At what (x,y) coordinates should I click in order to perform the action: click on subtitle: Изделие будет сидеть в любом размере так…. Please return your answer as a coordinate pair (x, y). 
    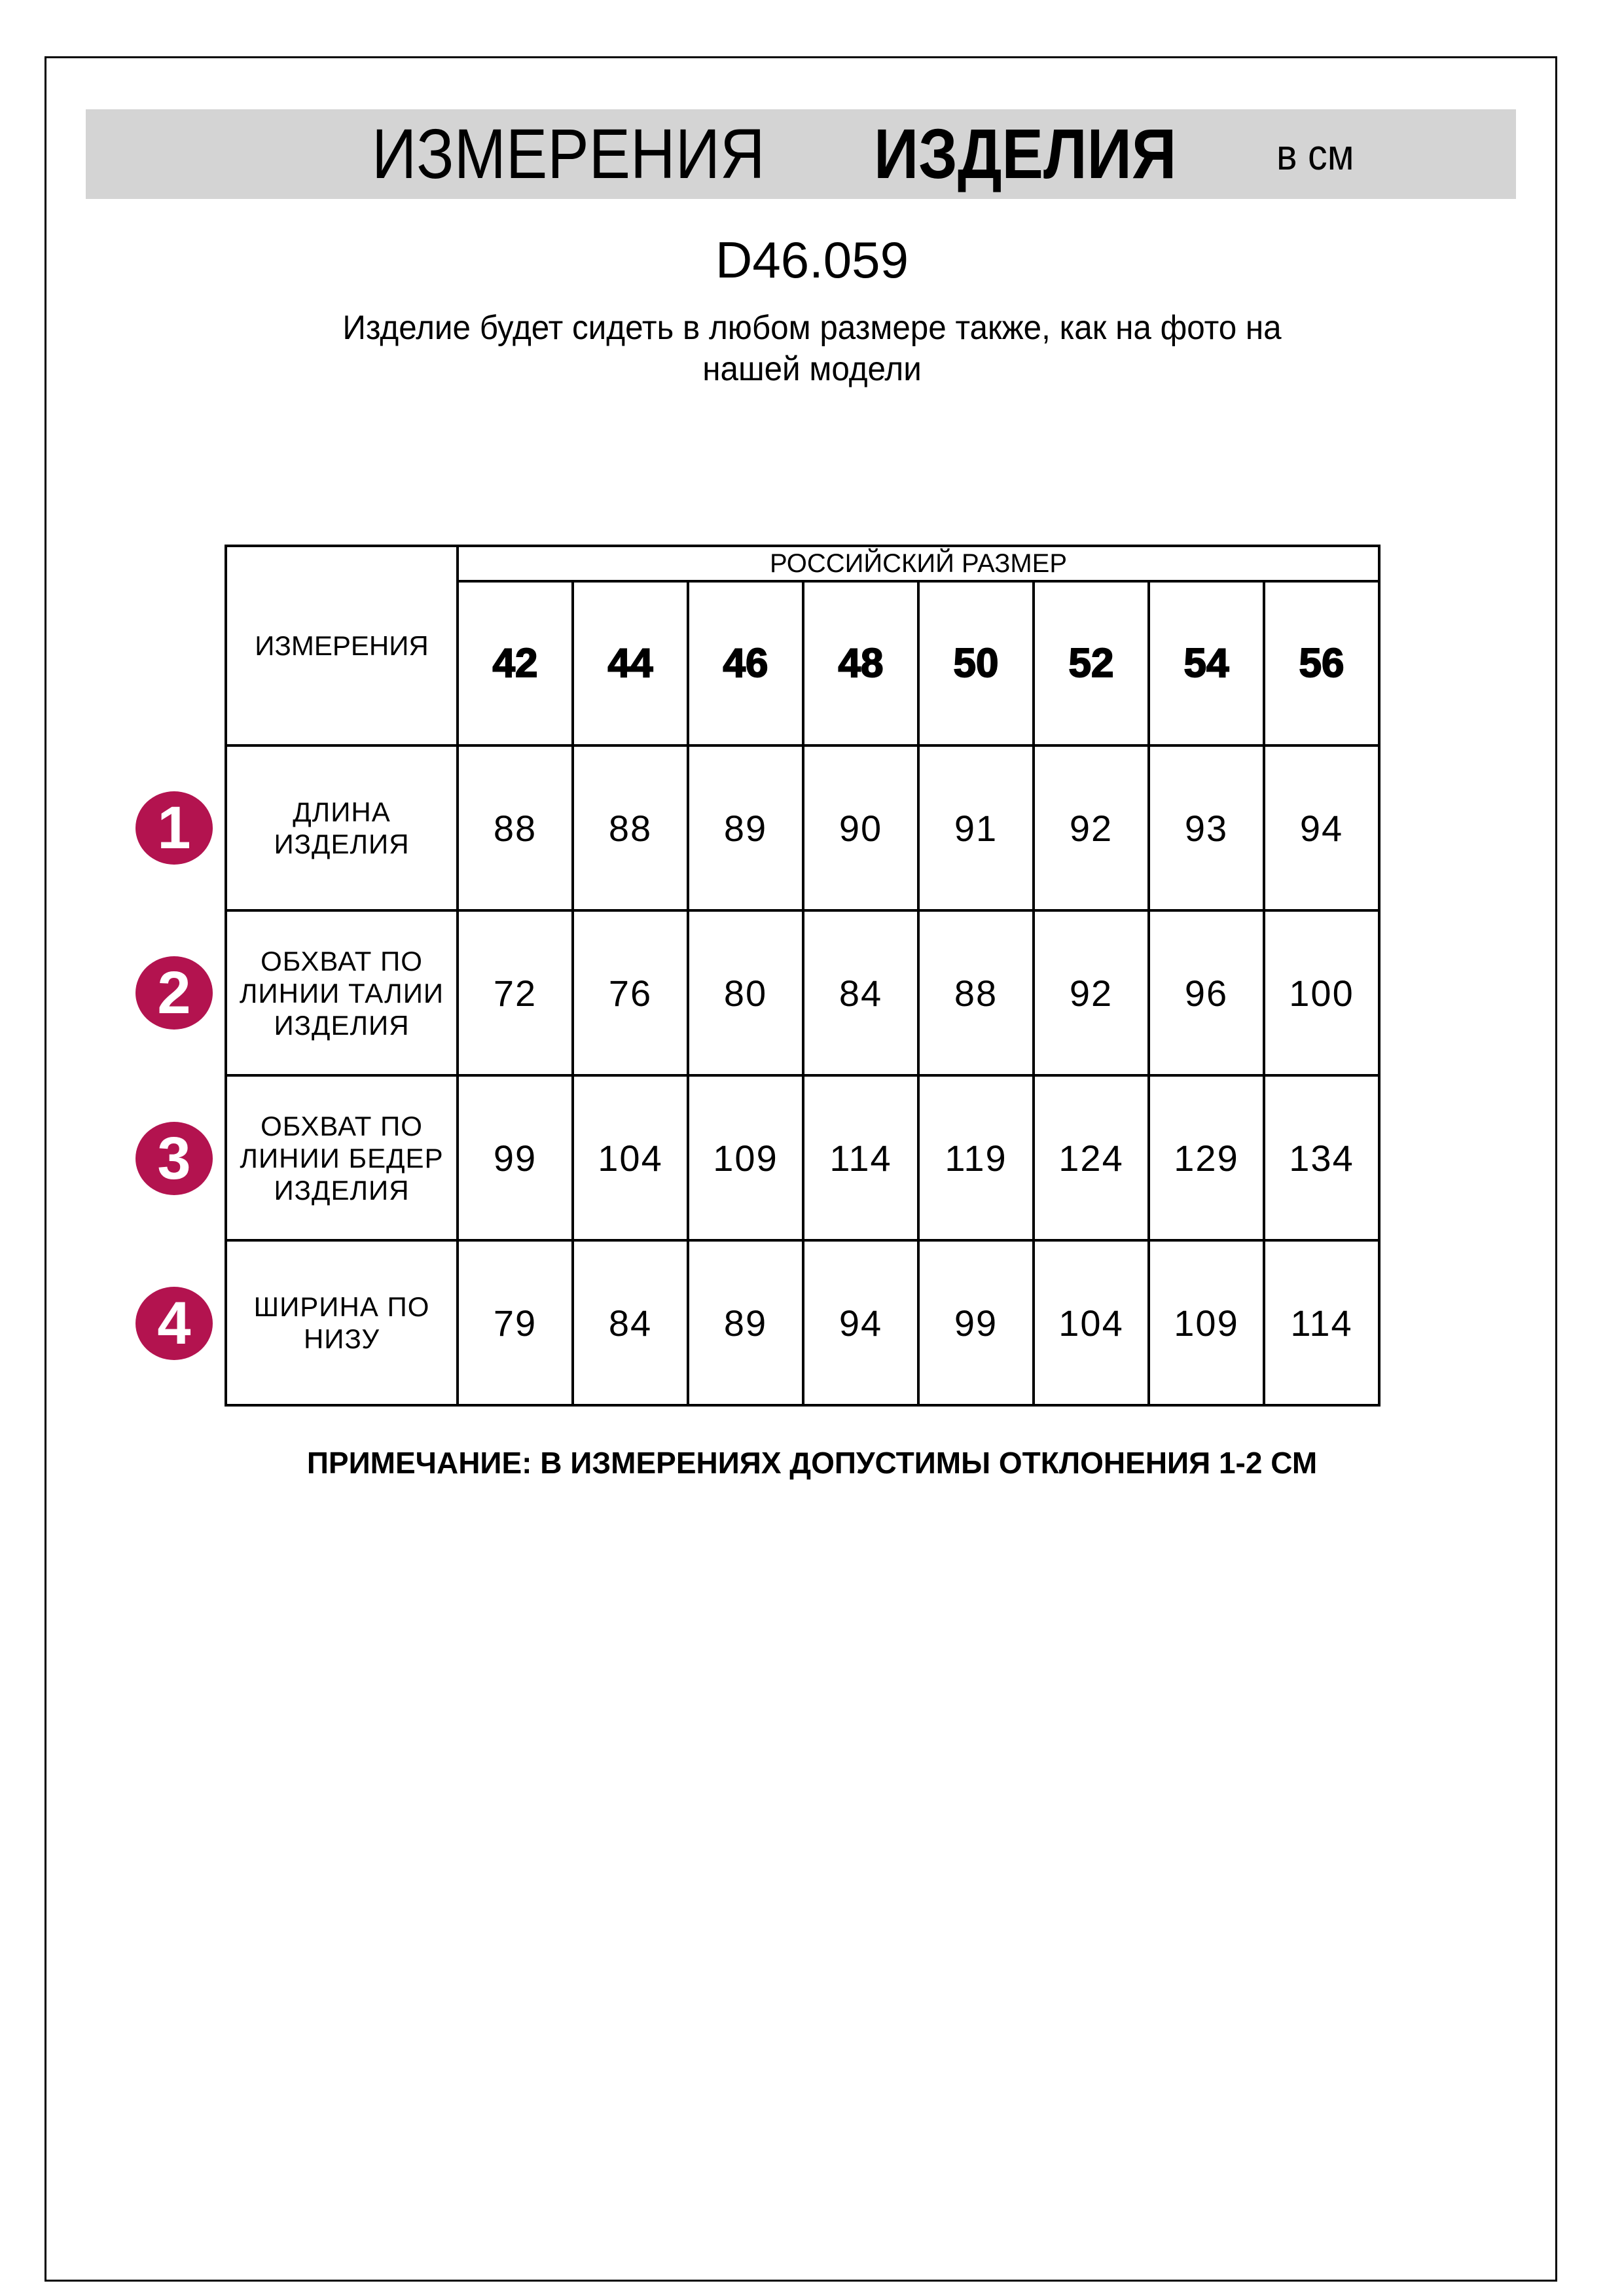
    Looking at the image, I should click on (812, 349).